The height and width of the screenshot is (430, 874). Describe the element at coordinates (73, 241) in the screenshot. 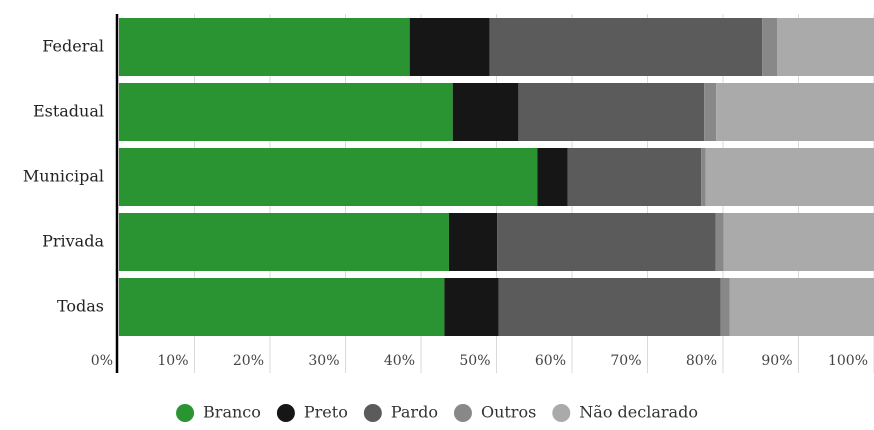

I see `category-label: Privada` at that location.